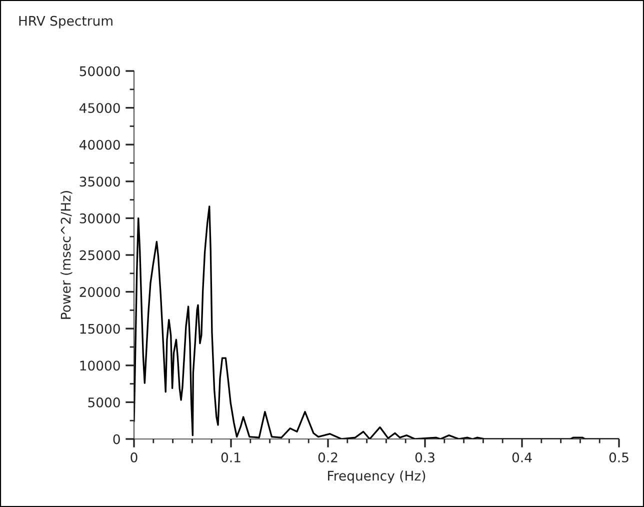 This screenshot has height=507, width=644. Describe the element at coordinates (424, 457) in the screenshot. I see `x-tick-label: 0.3` at that location.